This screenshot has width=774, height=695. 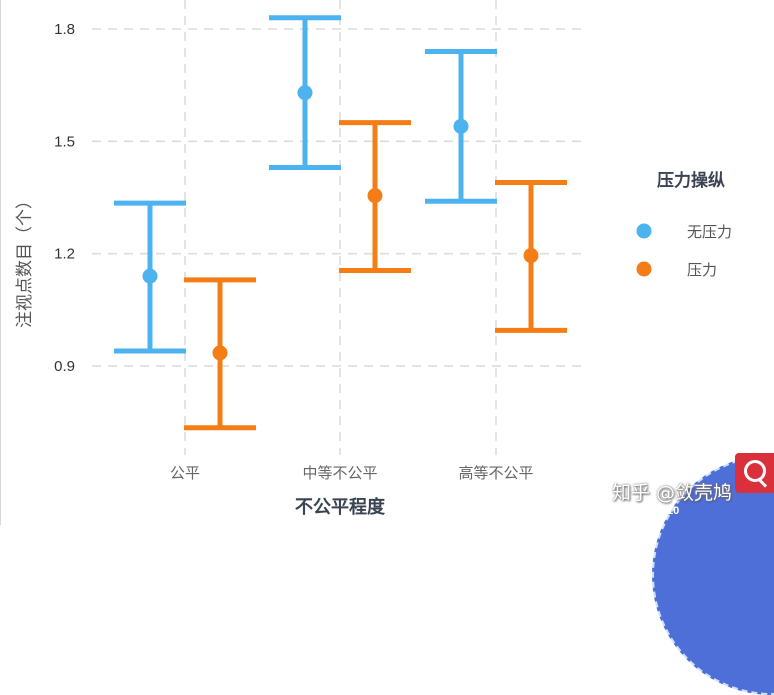 What do you see at coordinates (0, 262) in the screenshot?
I see `image-left-border` at bounding box center [0, 262].